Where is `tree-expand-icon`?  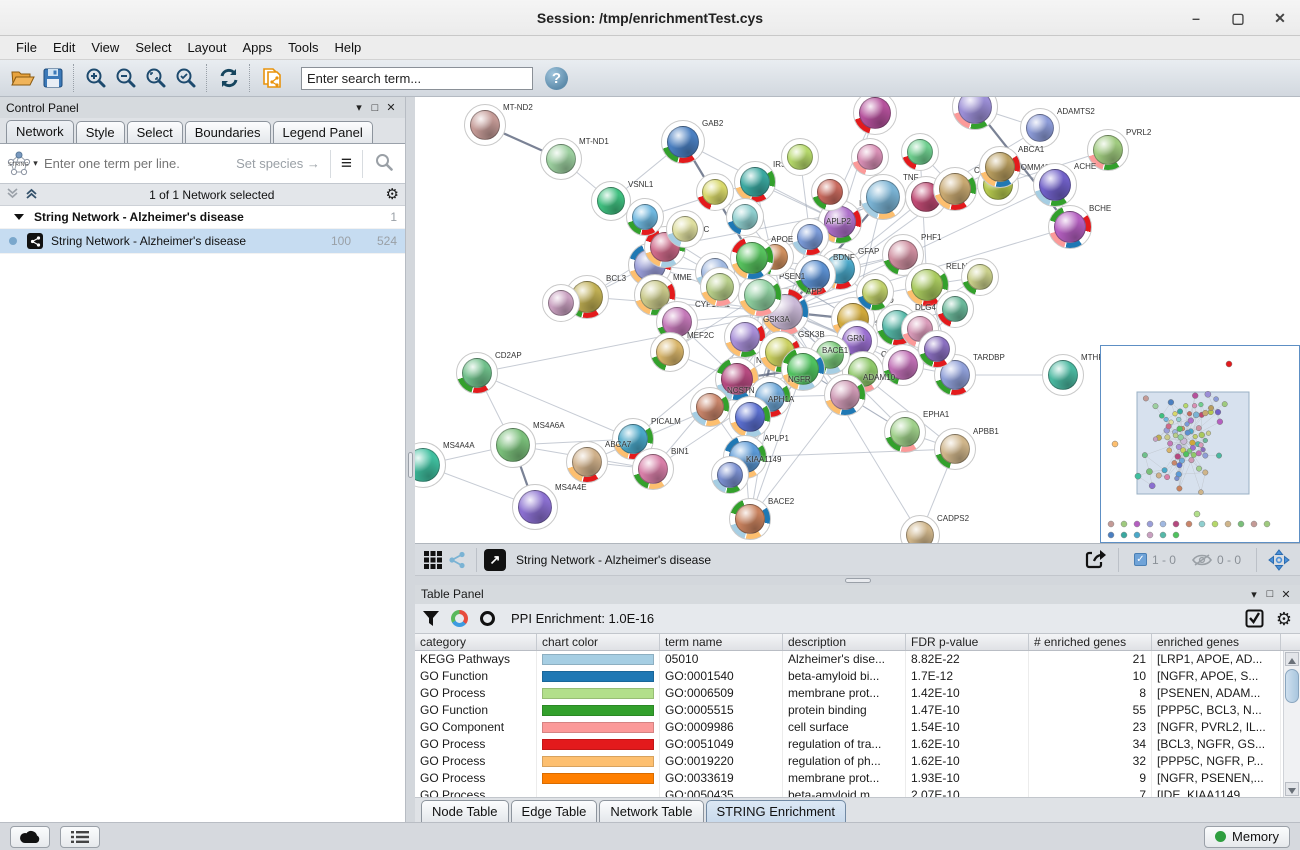
tree-expand-icon is located at coordinates (19, 217).